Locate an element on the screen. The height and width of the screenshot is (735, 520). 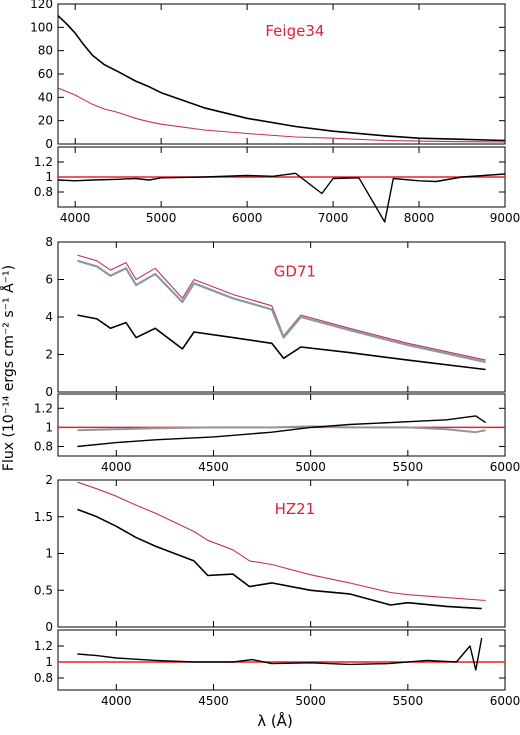
gd71-ratio-line is located at coordinates (281, 431).